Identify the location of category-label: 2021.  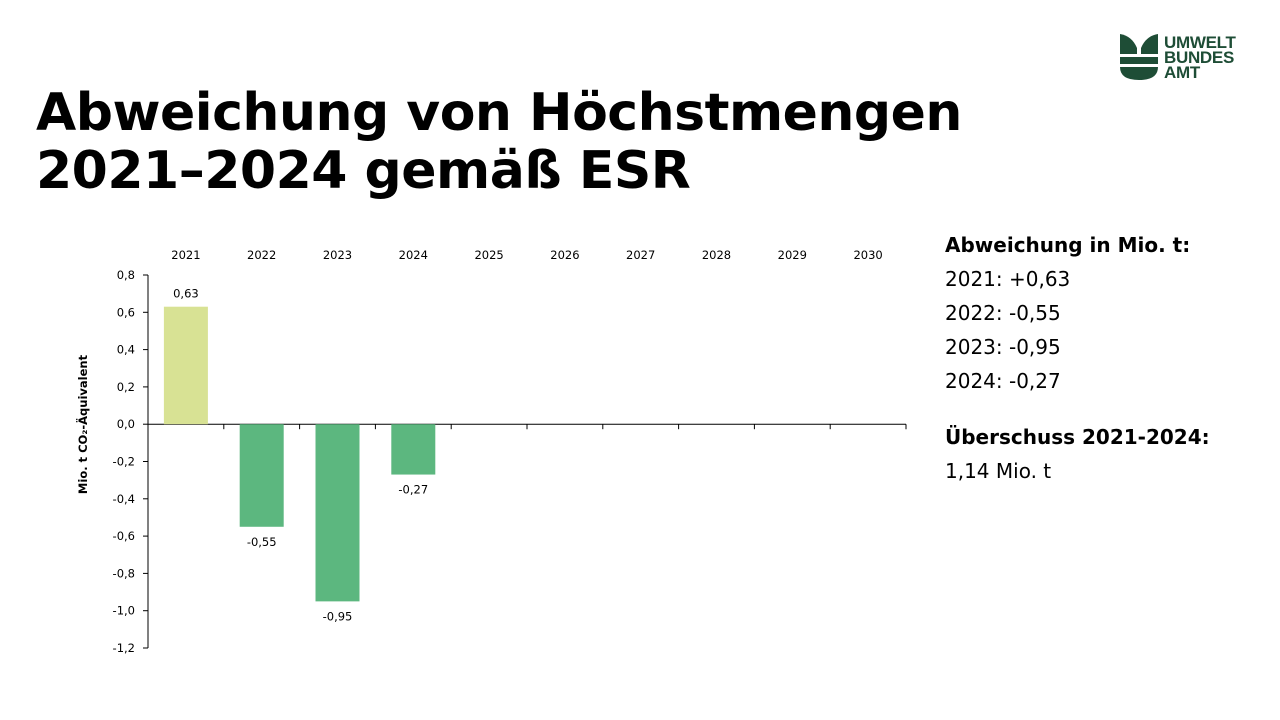
(185, 255).